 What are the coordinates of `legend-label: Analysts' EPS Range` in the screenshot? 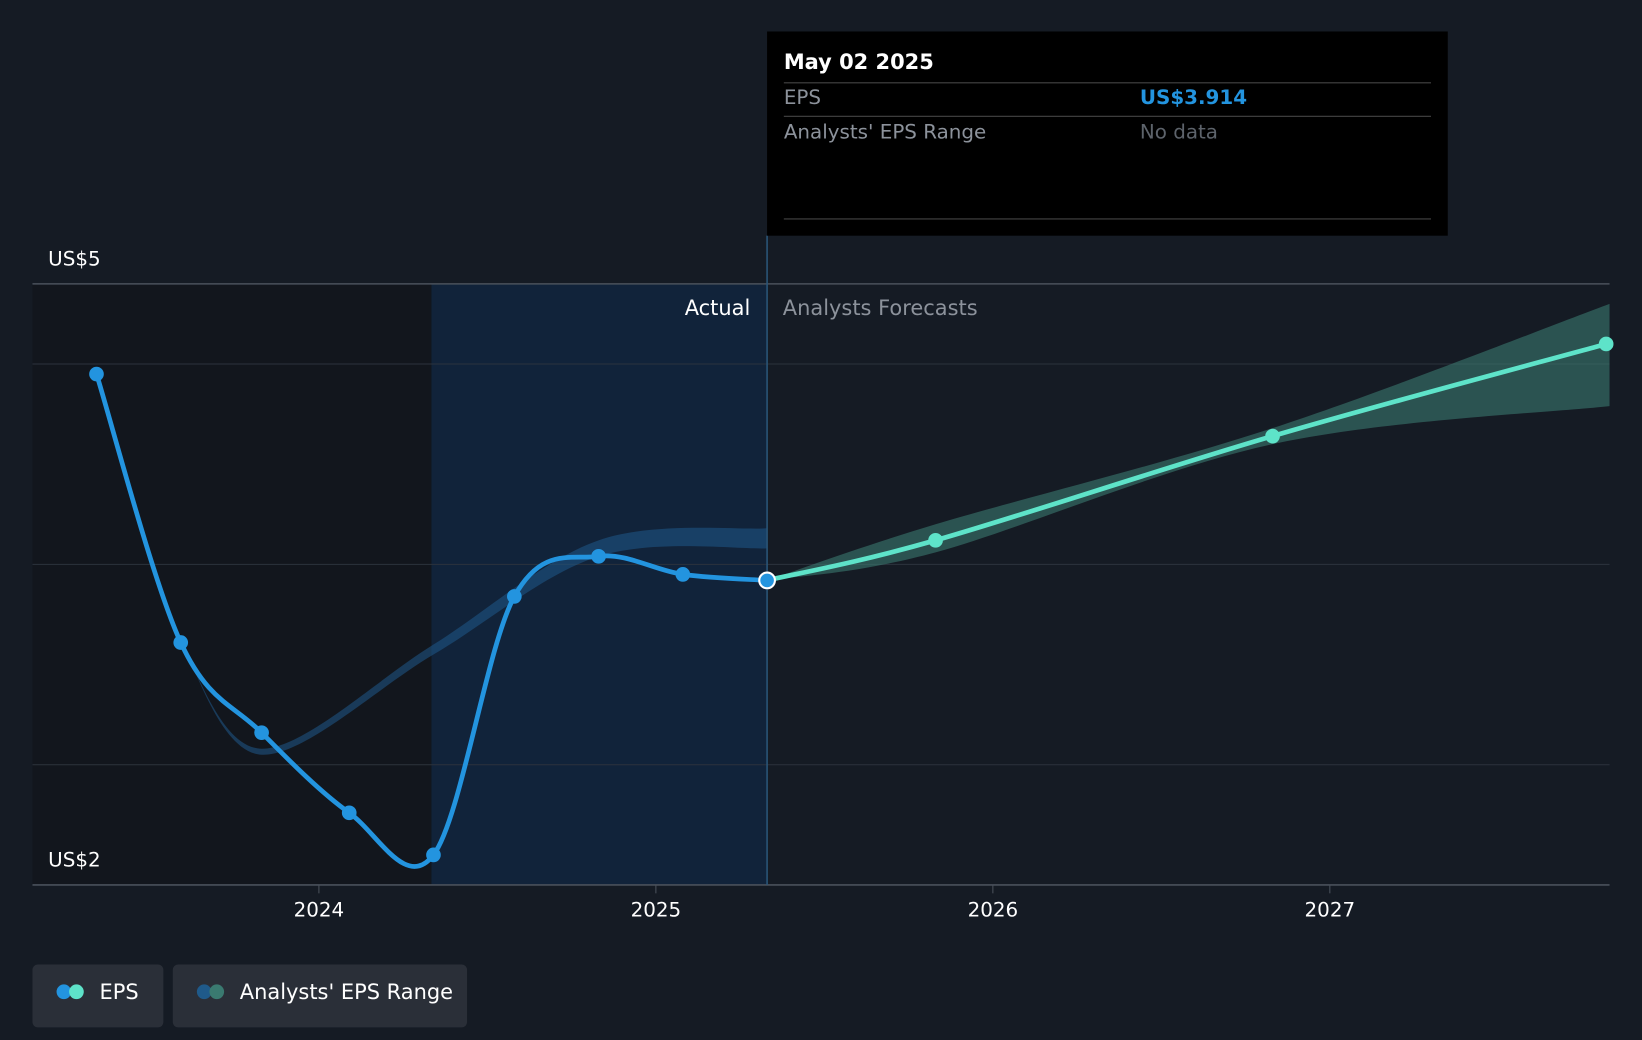 It's located at (346, 992).